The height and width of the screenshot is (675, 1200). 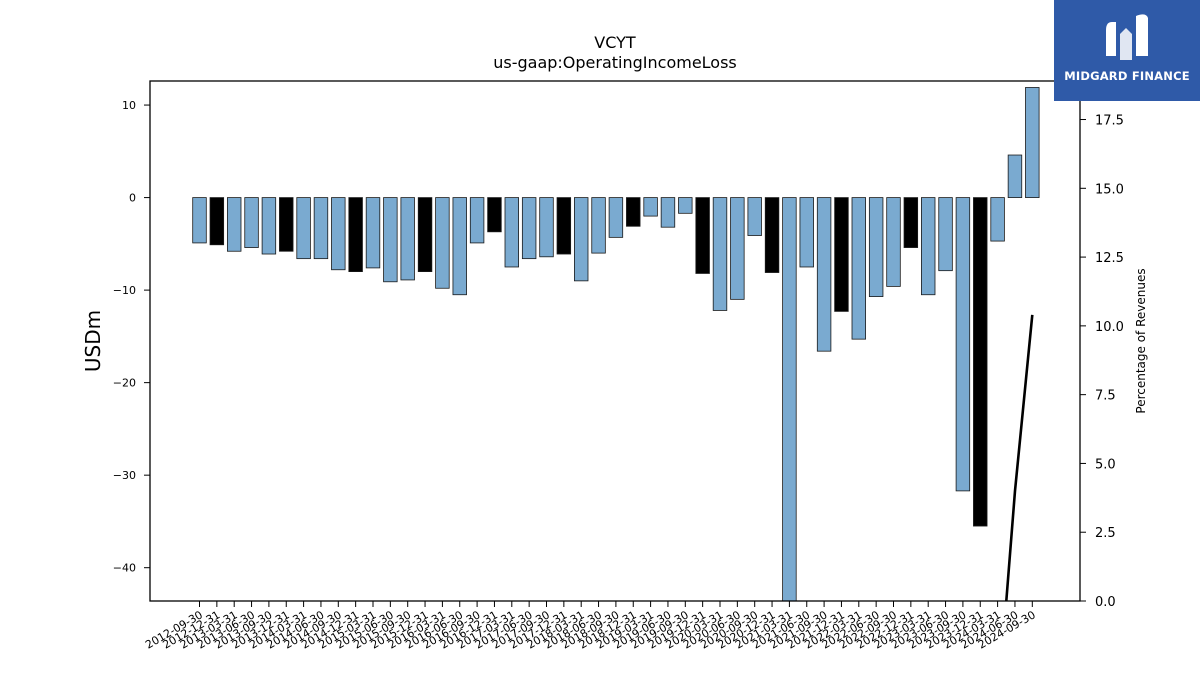 I want to click on line-layer, so click(x=1019, y=458).